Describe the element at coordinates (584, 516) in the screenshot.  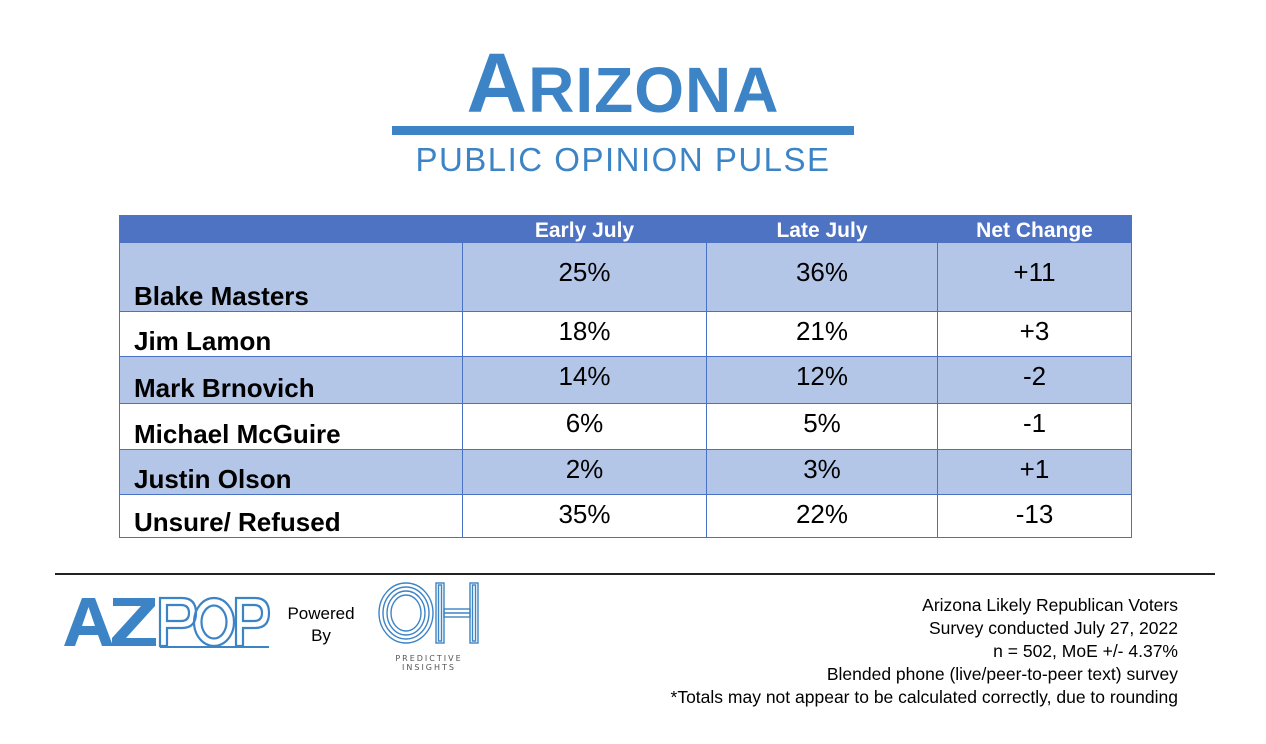
I see `early-july-value: 35%` at that location.